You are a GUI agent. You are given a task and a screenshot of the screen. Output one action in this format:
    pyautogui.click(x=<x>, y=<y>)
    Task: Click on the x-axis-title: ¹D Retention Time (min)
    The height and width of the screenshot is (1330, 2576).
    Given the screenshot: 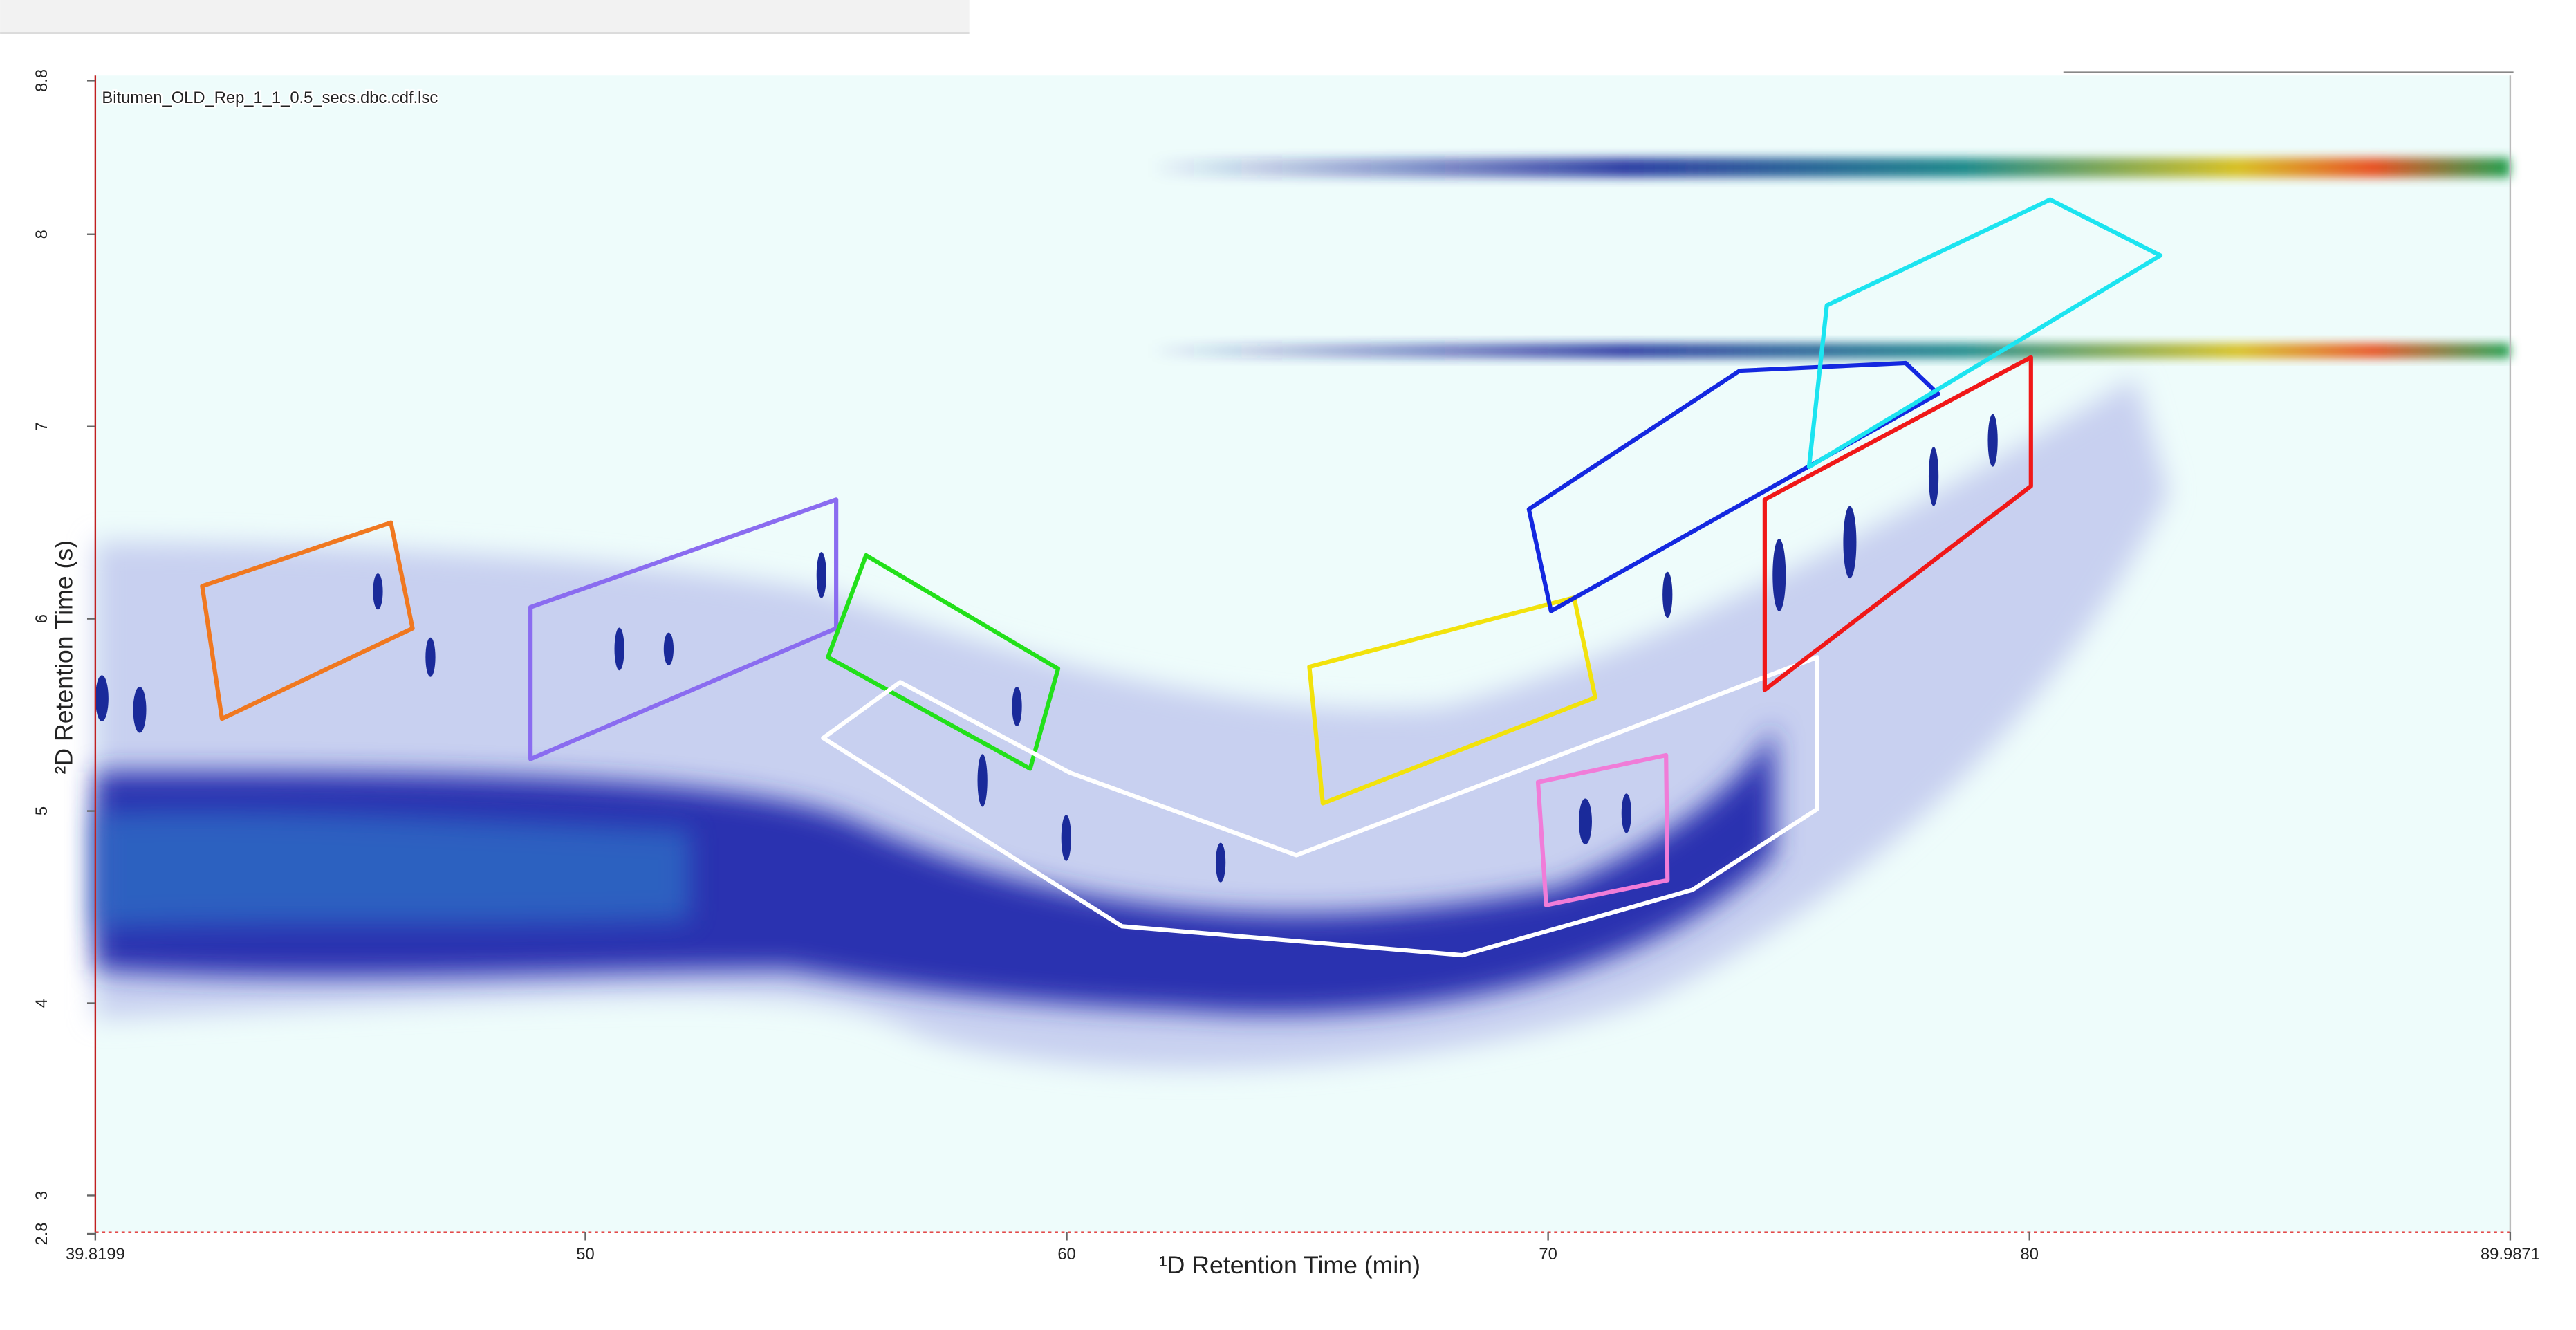 What is the action you would take?
    pyautogui.click(x=1289, y=1265)
    